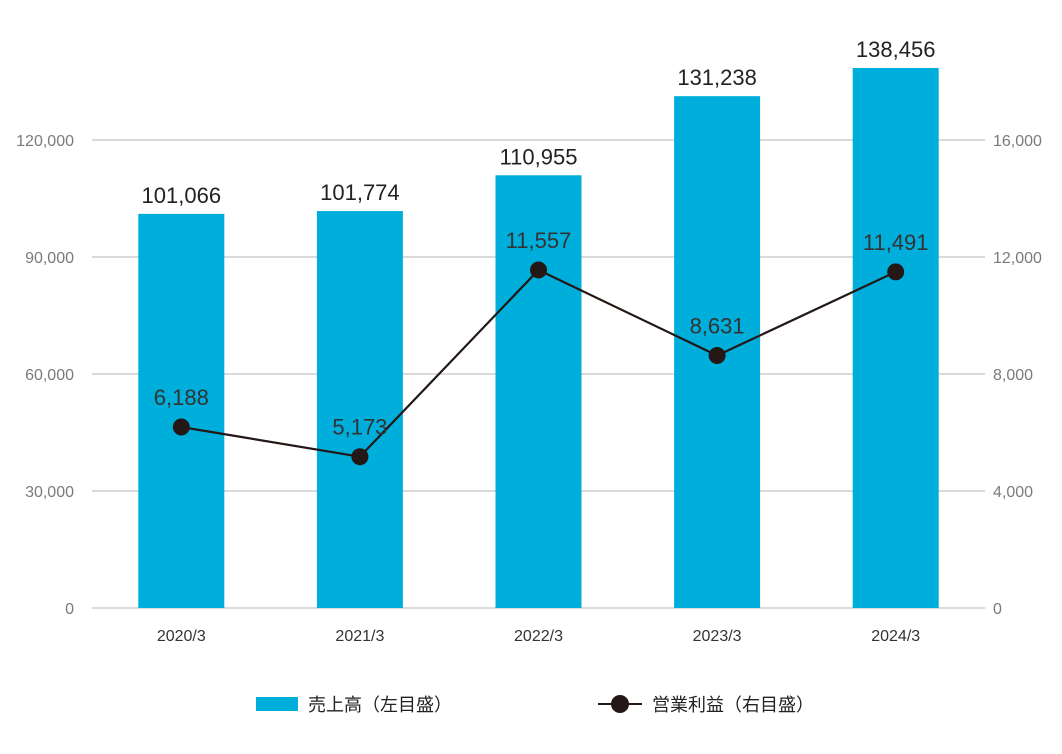 The height and width of the screenshot is (754, 1062). What do you see at coordinates (359, 636) in the screenshot?
I see `x-axis-tick-label: 2021/3` at bounding box center [359, 636].